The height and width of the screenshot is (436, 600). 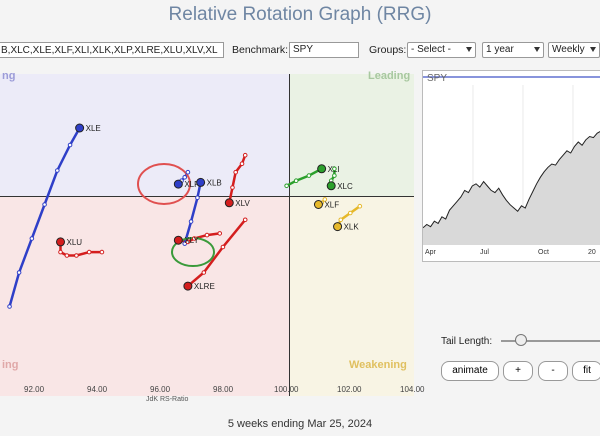 What do you see at coordinates (586, 371) in the screenshot?
I see `fit-button: fit` at bounding box center [586, 371].